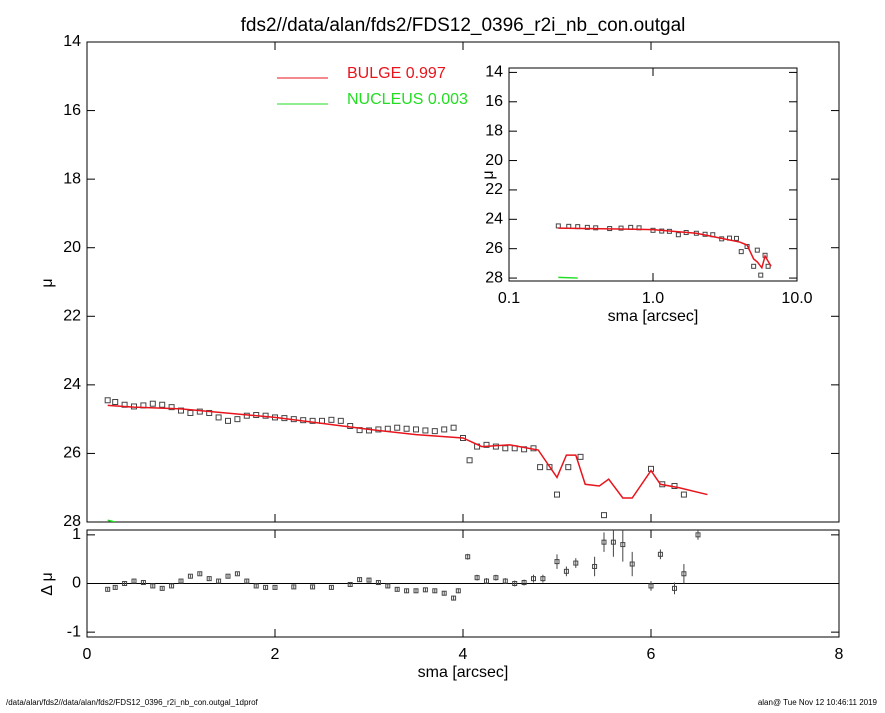 This screenshot has width=885, height=713. Describe the element at coordinates (653, 298) in the screenshot. I see `x-tick-label: 1.0` at that location.